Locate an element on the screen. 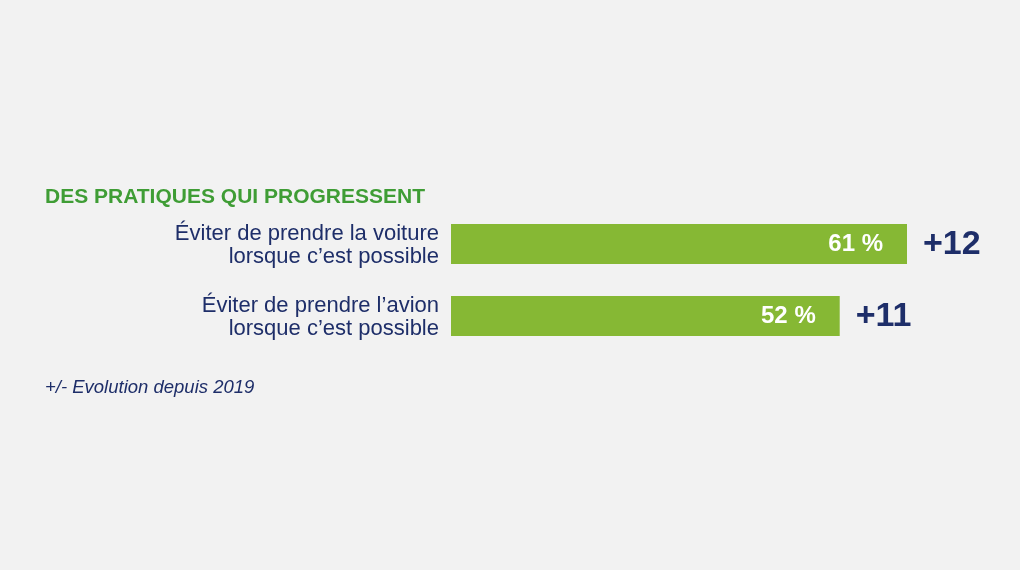 This screenshot has width=1020, height=570. data-label: 61 % is located at coordinates (855, 242).